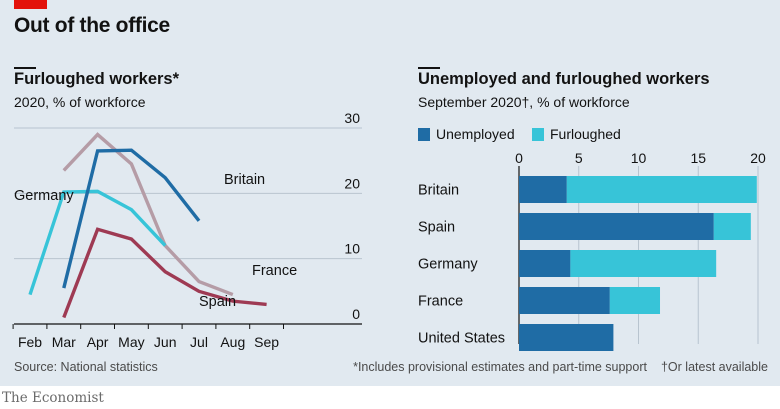 The image size is (780, 409). Describe the element at coordinates (564, 300) in the screenshot. I see `bar-unemployed-france` at that location.